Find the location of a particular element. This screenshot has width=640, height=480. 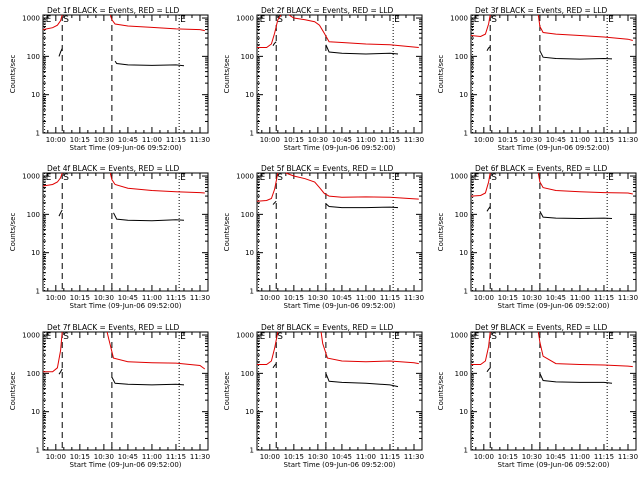

y-tick-label: 10 is located at coordinates (463, 253).